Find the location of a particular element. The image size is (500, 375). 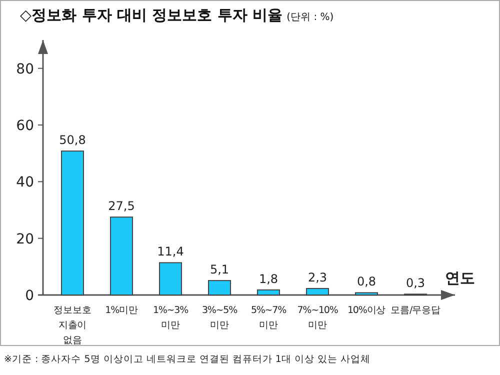

y-tick-label: 20 is located at coordinates (25, 239).